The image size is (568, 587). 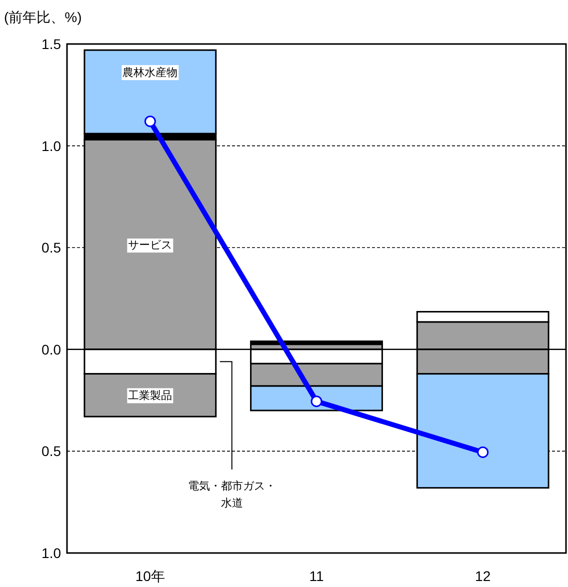 I want to click on x-tick-label: 10年, so click(x=150, y=576).